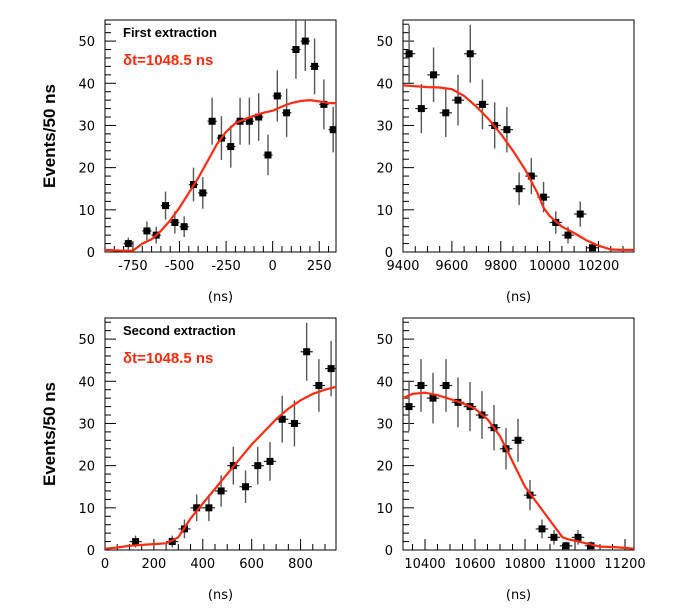 The height and width of the screenshot is (608, 700). What do you see at coordinates (49, 434) in the screenshot?
I see `y-axis-label: Events/50 ns` at bounding box center [49, 434].